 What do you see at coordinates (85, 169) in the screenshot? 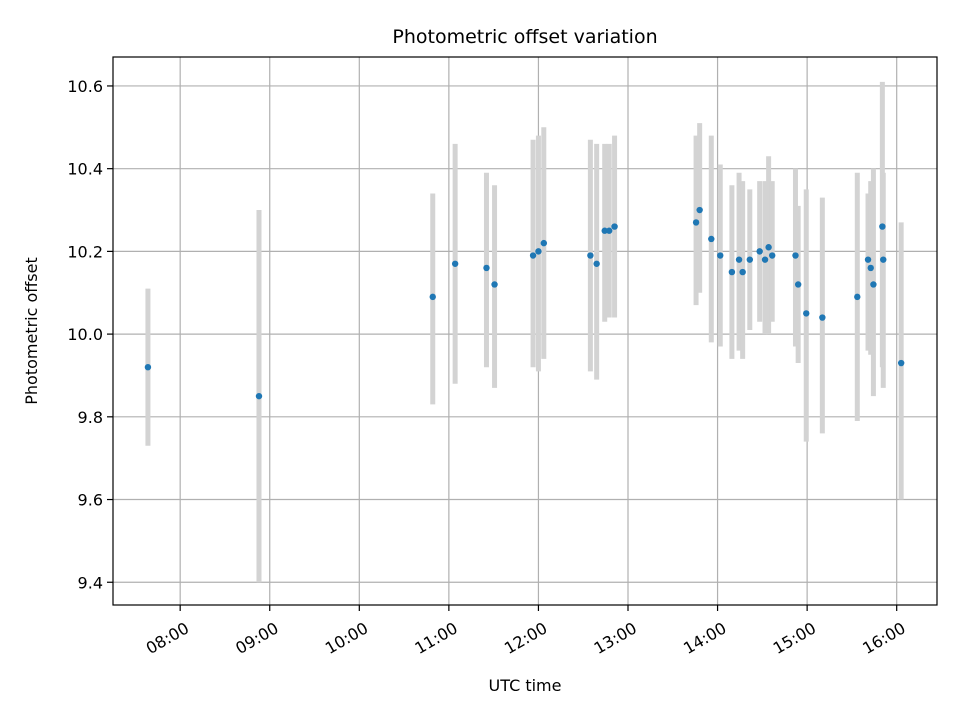
I see `y-tick-label: 10.4` at bounding box center [85, 169].